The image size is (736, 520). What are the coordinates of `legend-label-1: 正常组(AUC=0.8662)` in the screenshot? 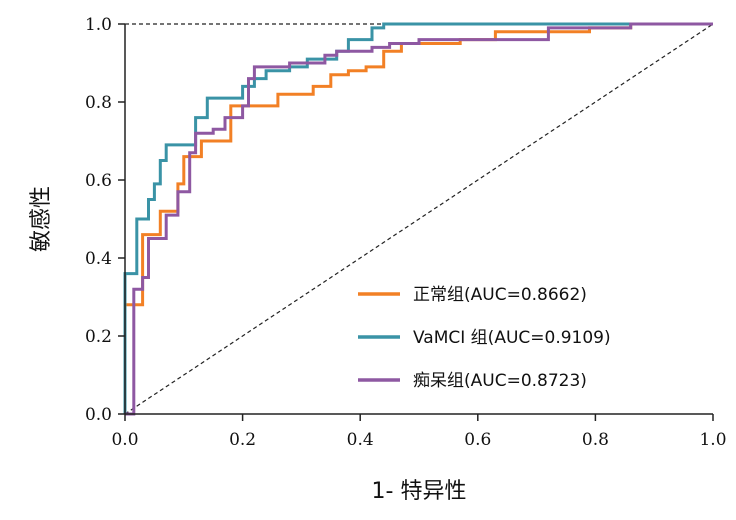 It's located at (500, 295).